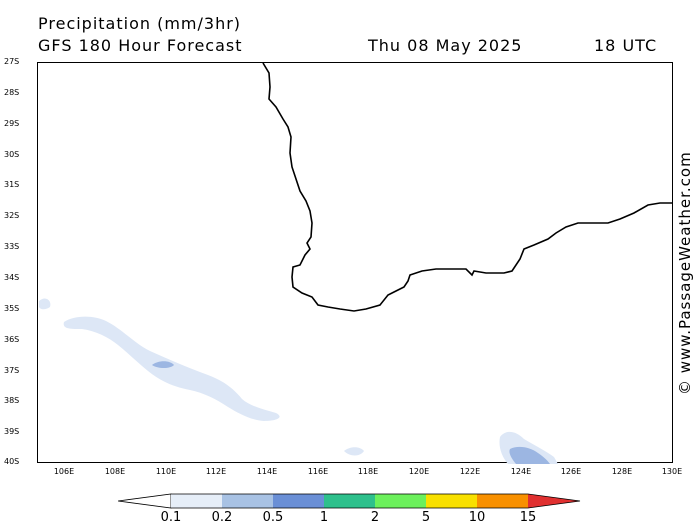  What do you see at coordinates (12, 123) in the screenshot?
I see `lat-label: 29S` at bounding box center [12, 123].